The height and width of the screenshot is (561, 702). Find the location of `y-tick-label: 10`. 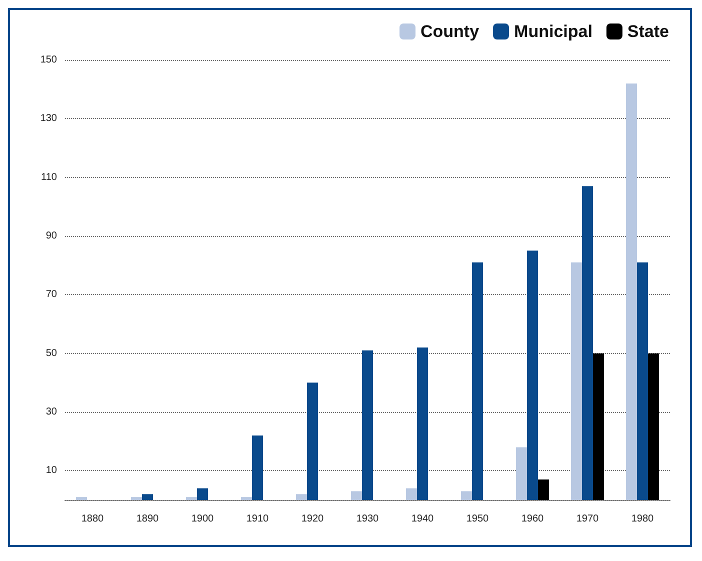

y-tick-label: 10 is located at coordinates (52, 470).